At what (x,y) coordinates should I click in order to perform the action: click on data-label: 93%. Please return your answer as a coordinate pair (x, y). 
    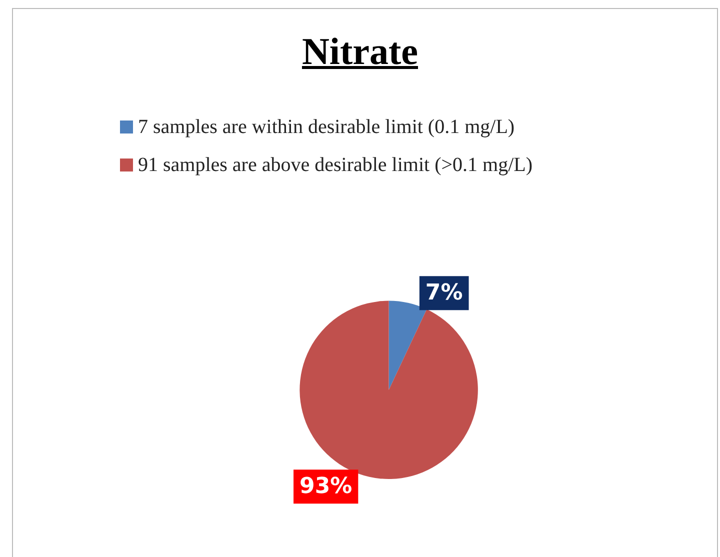
    Looking at the image, I should click on (326, 487).